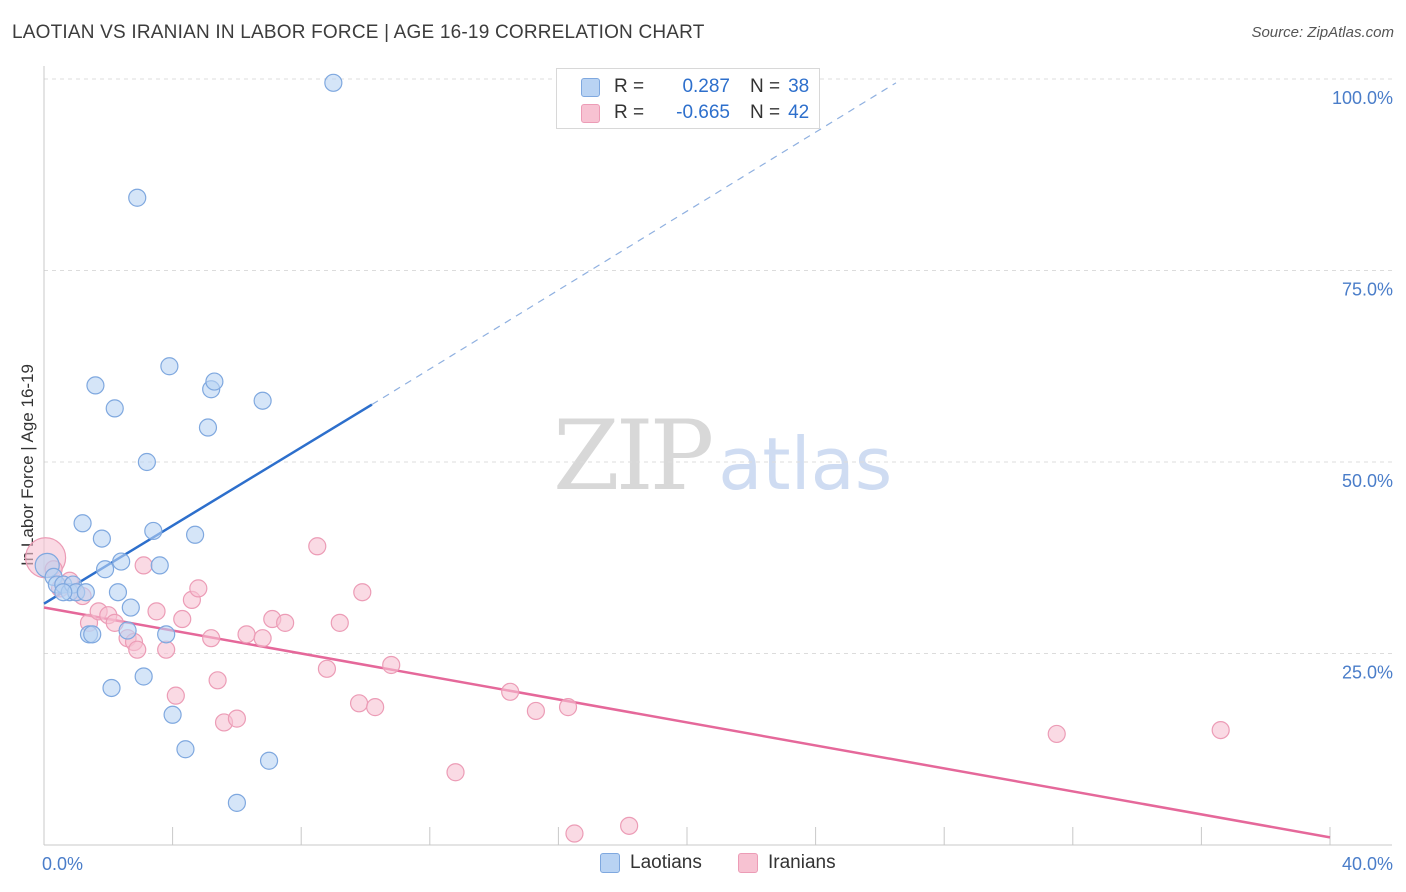  Describe the element at coordinates (703, 112) in the screenshot. I see `iranian-r-value: -0.665` at that location.